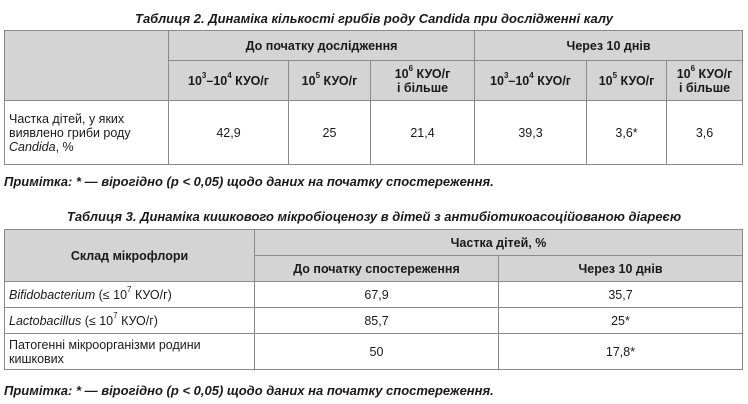 Image resolution: width=748 pixels, height=404 pixels. I want to click on table-row: Lactobacillus (≤ 107 КУО/г) 85,7 25*, so click(373, 320).